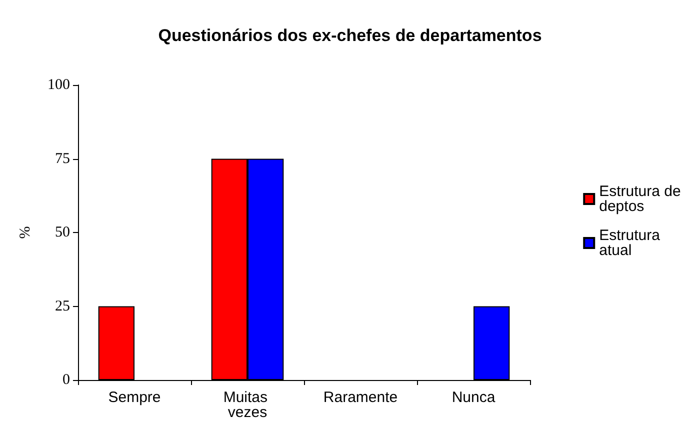 Image resolution: width=700 pixels, height=442 pixels. I want to click on x-tick-label: Nunca, so click(474, 397).